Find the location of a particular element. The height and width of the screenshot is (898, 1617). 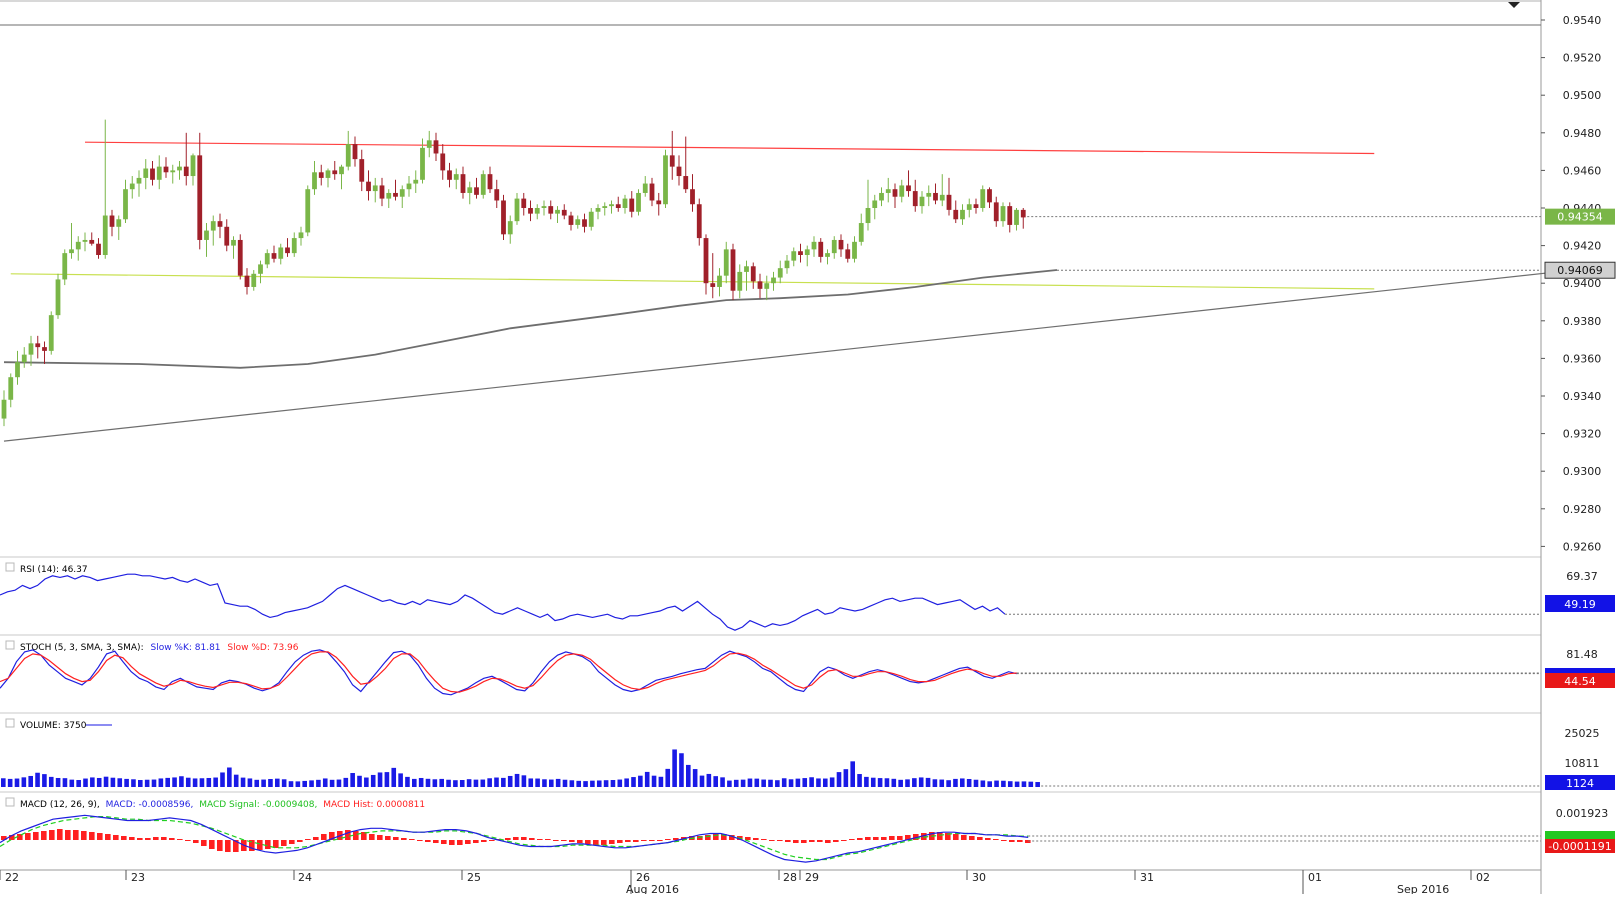

sma-line is located at coordinates (530, 319).